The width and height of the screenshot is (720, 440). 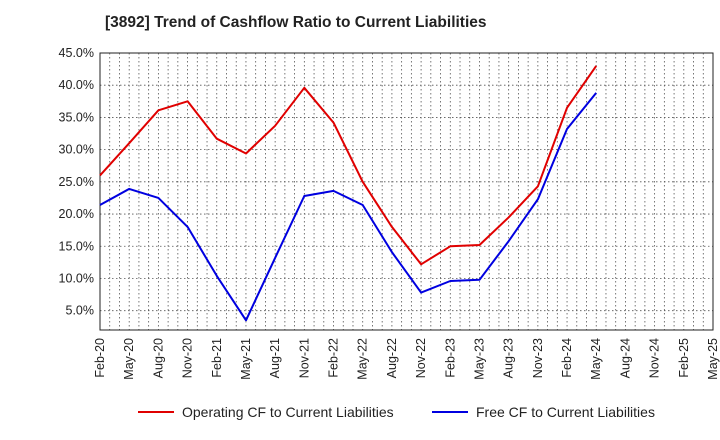 What do you see at coordinates (76, 214) in the screenshot?
I see `y-tick-label: 20.0%` at bounding box center [76, 214].